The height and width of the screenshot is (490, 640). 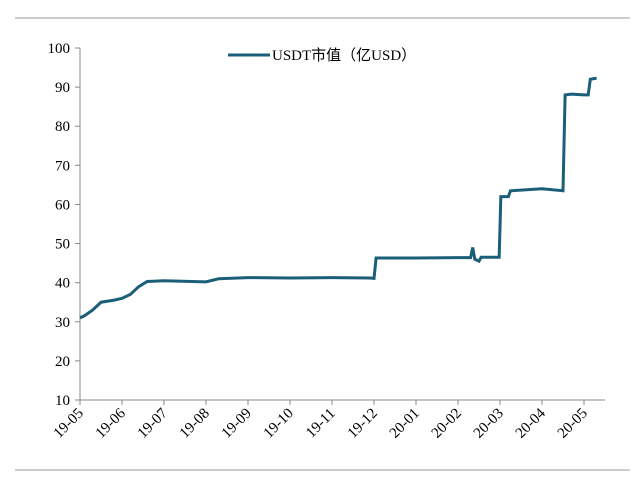 I want to click on y-tick-label: 100, so click(x=59, y=49).